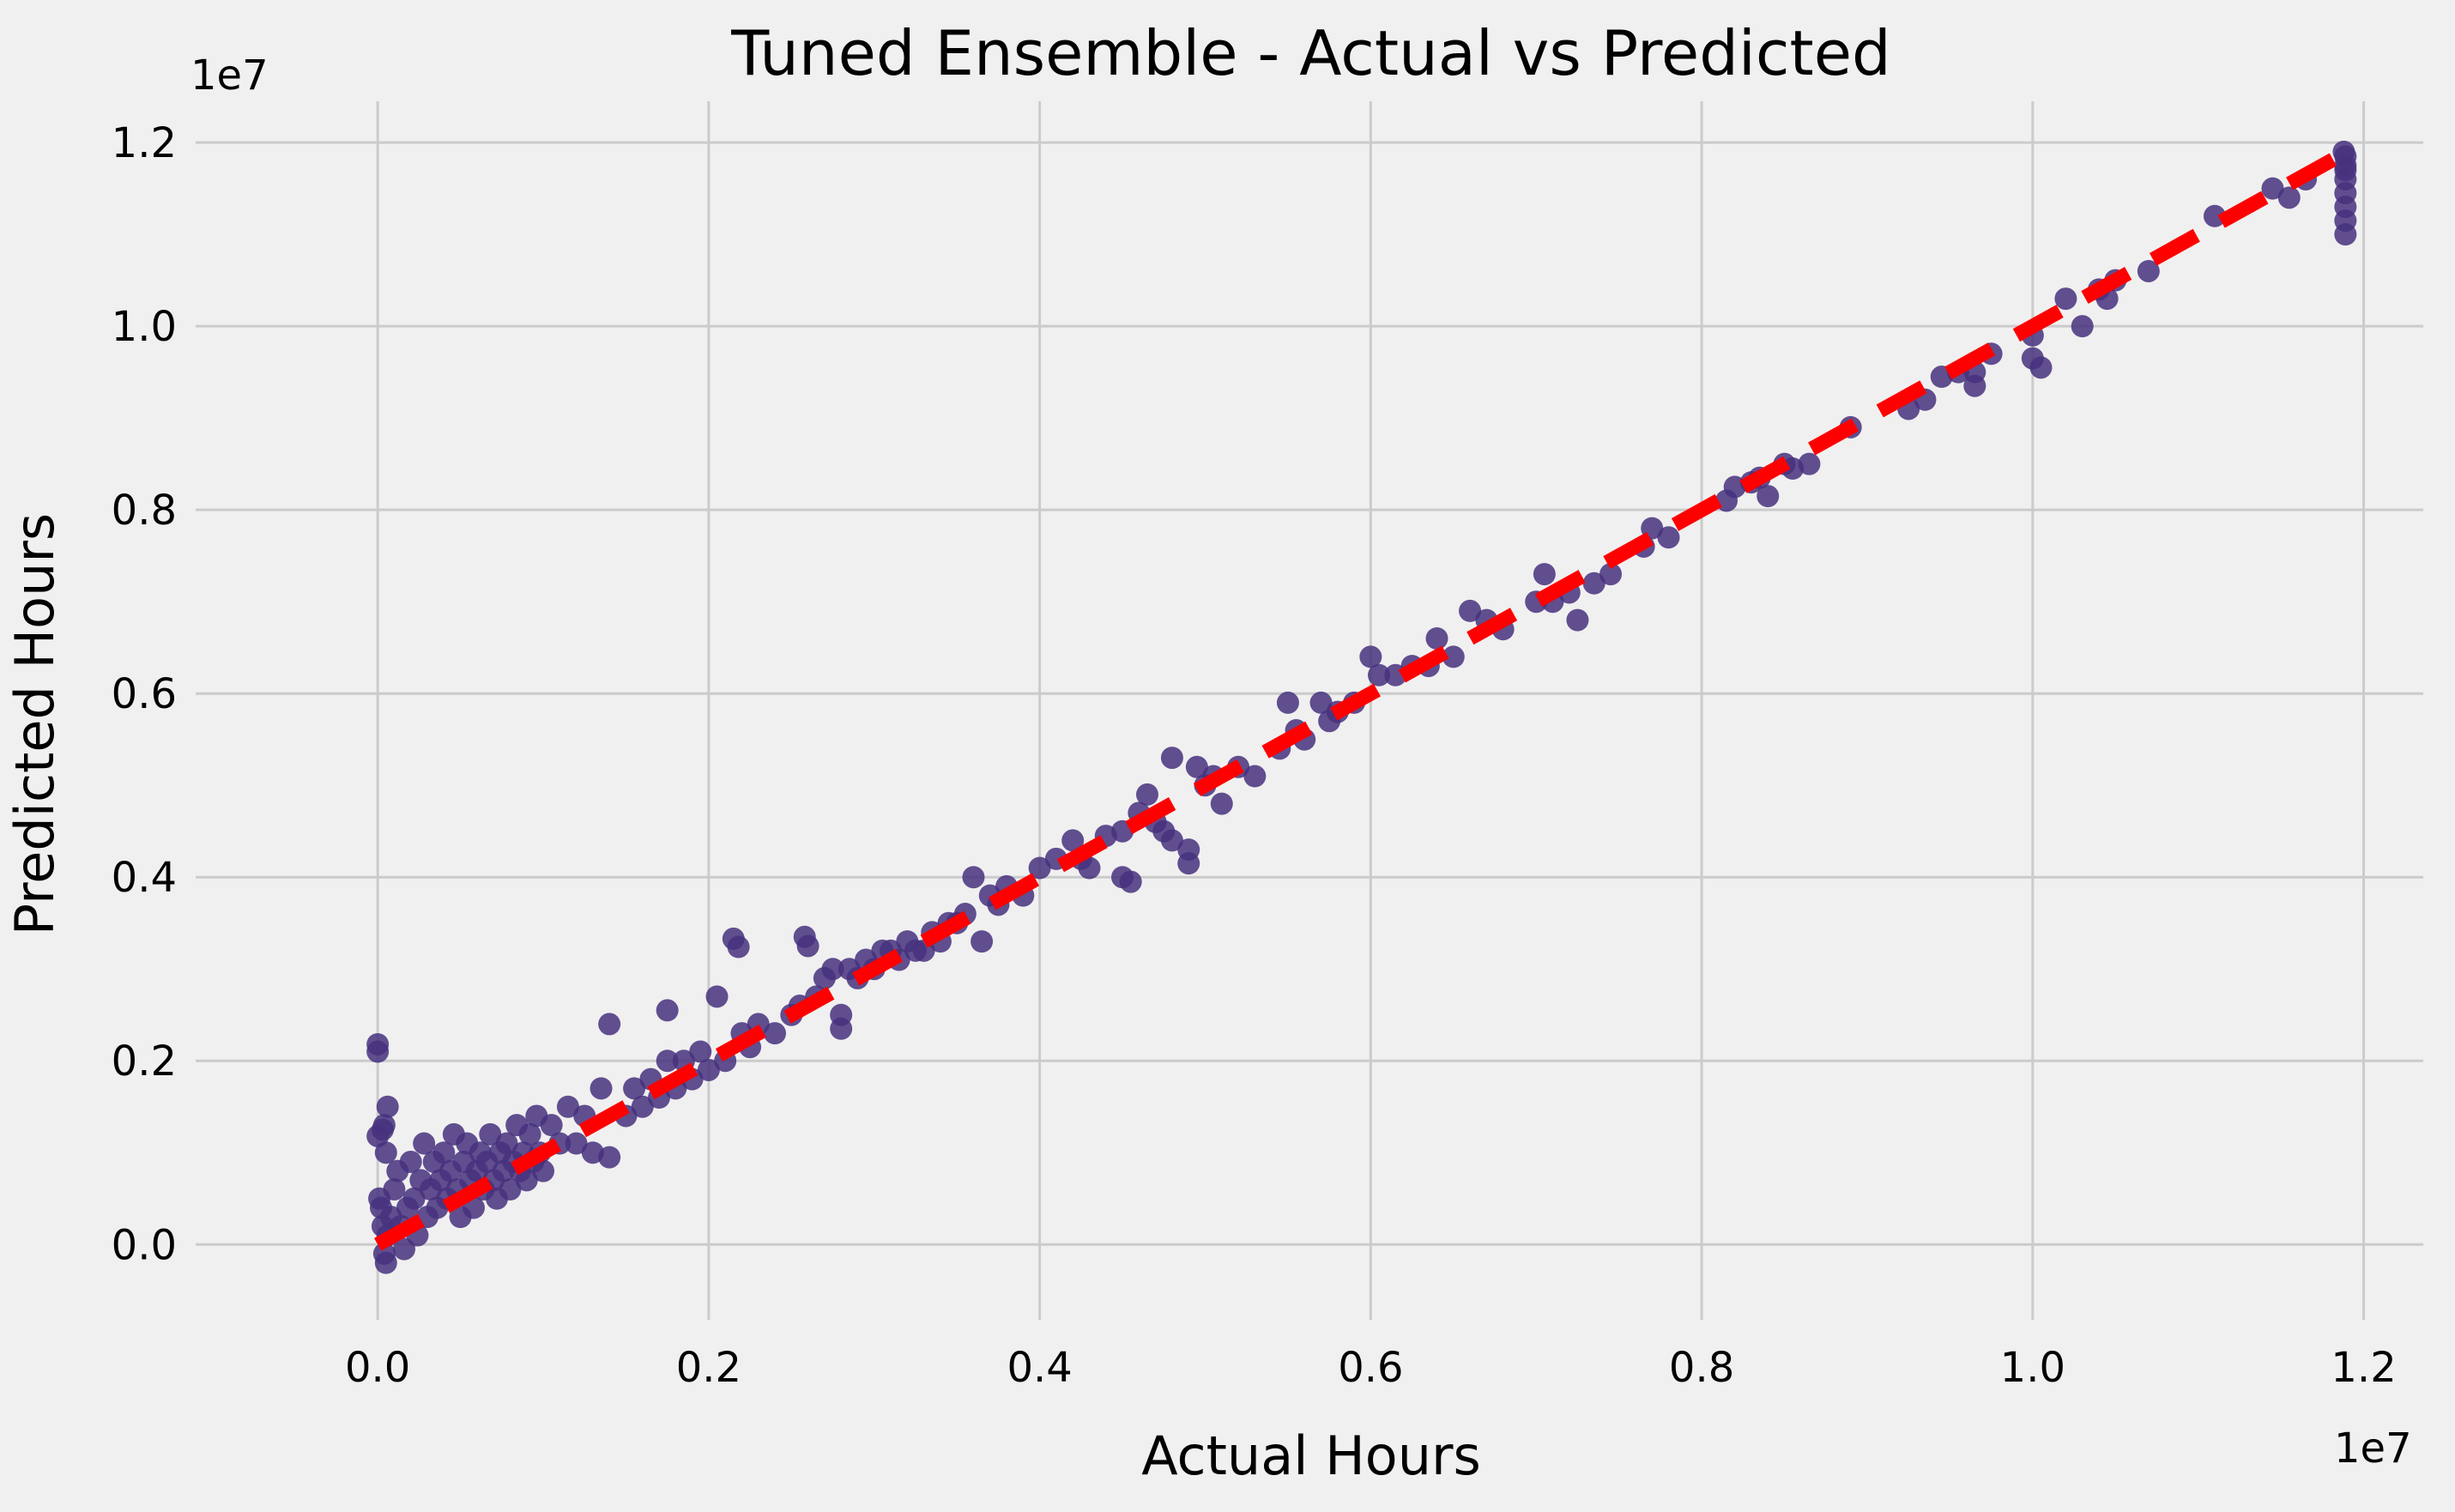 This screenshot has height=1512, width=2455. I want to click on x-axis-offset-label: 1e7, so click(2373, 1448).